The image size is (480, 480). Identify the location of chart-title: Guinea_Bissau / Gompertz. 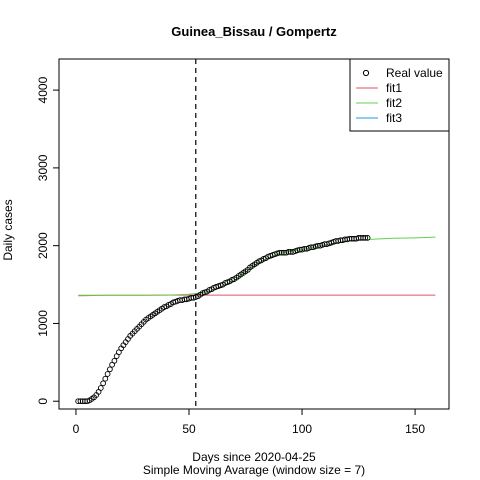
(254, 31).